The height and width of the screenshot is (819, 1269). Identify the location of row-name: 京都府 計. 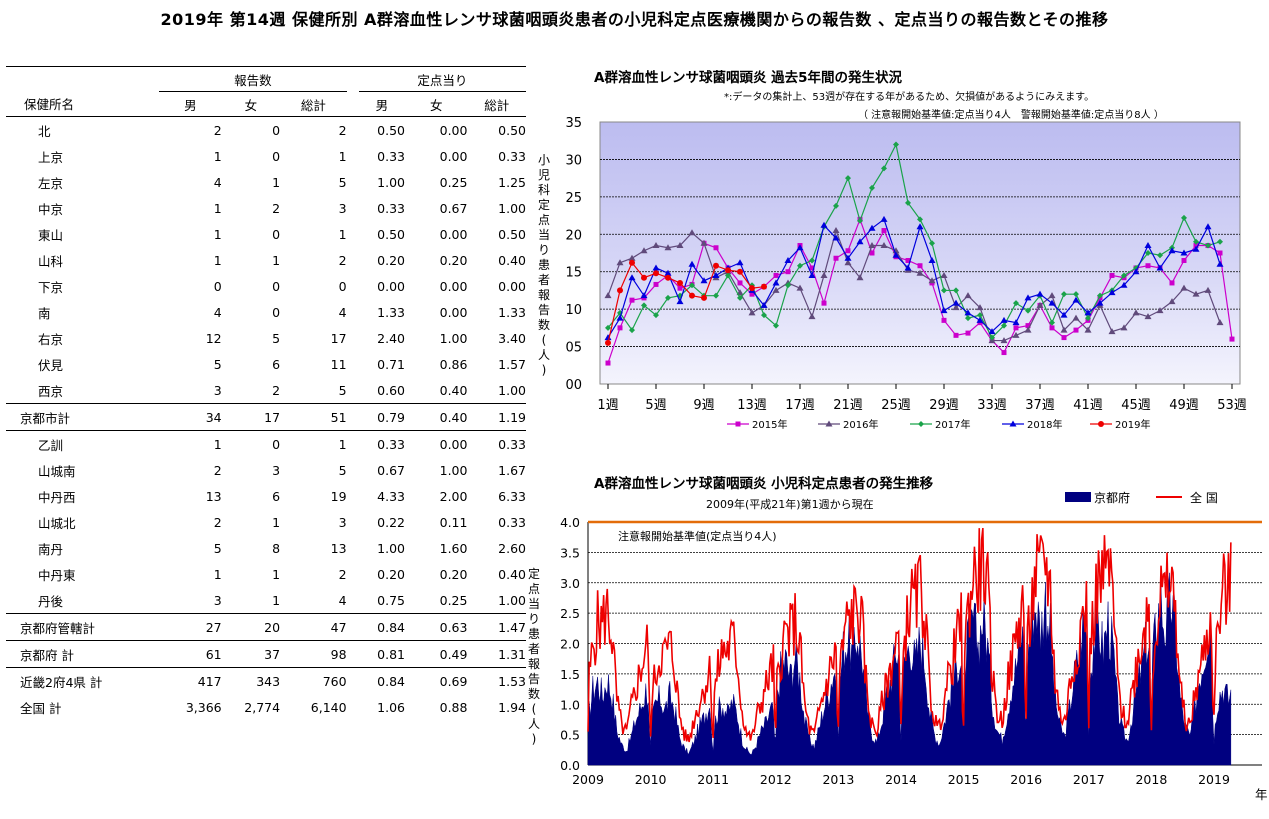
(83, 654).